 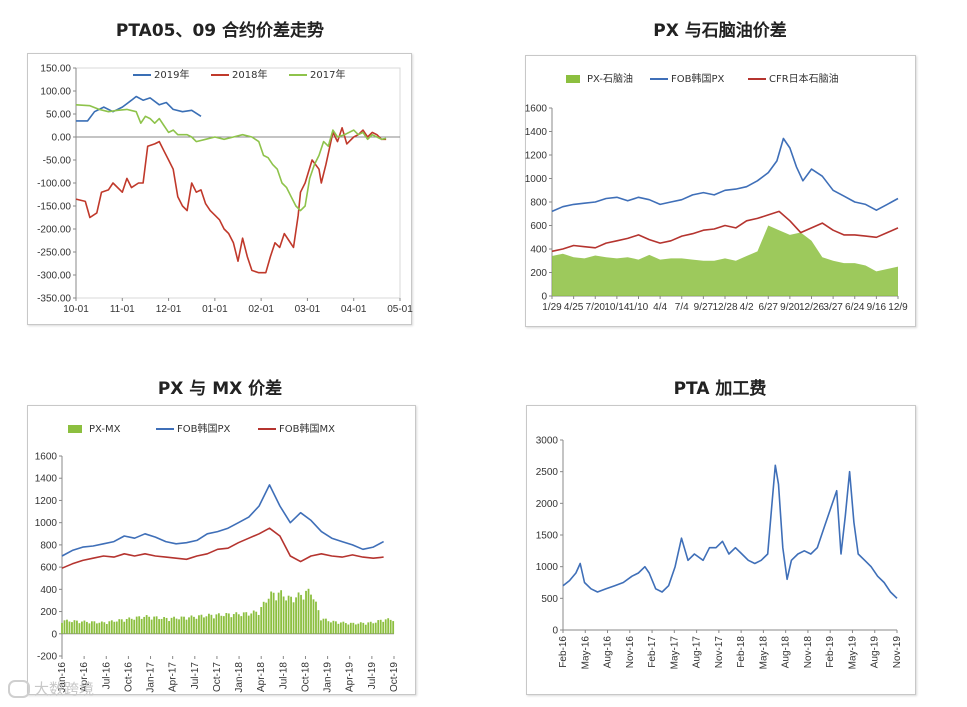 What do you see at coordinates (549, 599) in the screenshot?
I see `y-tick-label: 500` at bounding box center [549, 599].